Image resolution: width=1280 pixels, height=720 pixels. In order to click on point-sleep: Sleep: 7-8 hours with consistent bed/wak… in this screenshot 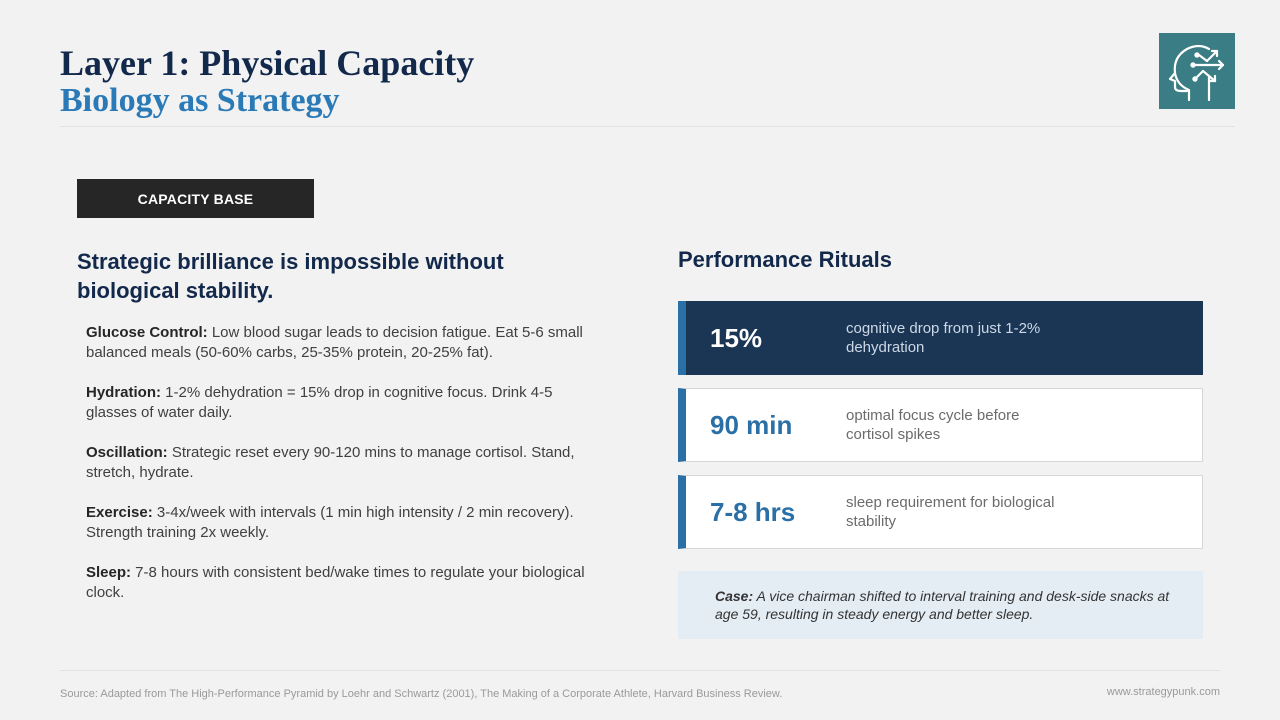, I will do `click(341, 583)`.